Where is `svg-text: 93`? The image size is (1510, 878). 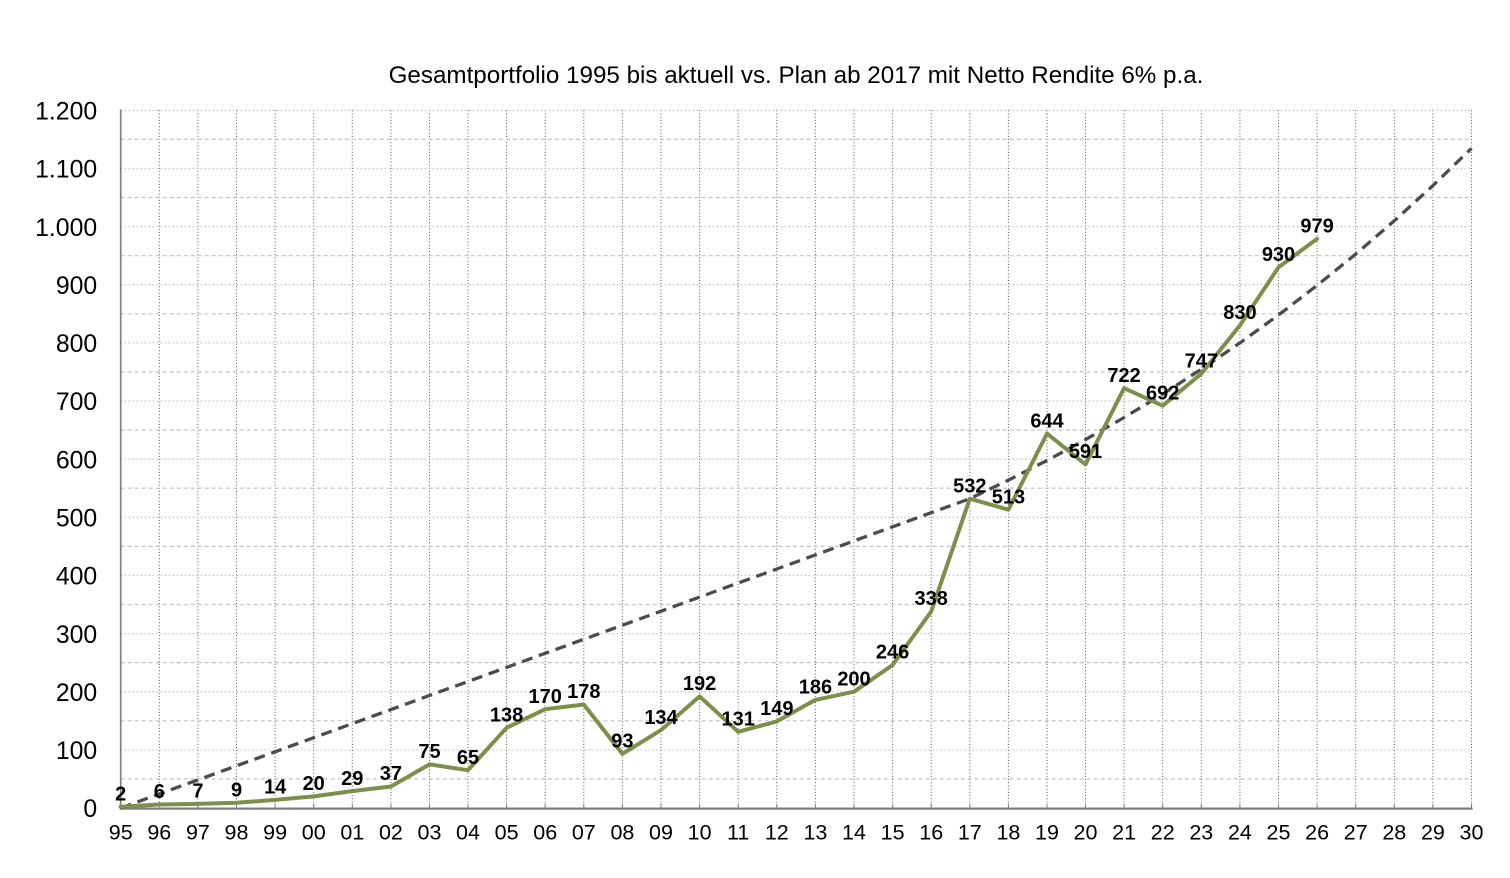
svg-text: 93 is located at coordinates (622, 742).